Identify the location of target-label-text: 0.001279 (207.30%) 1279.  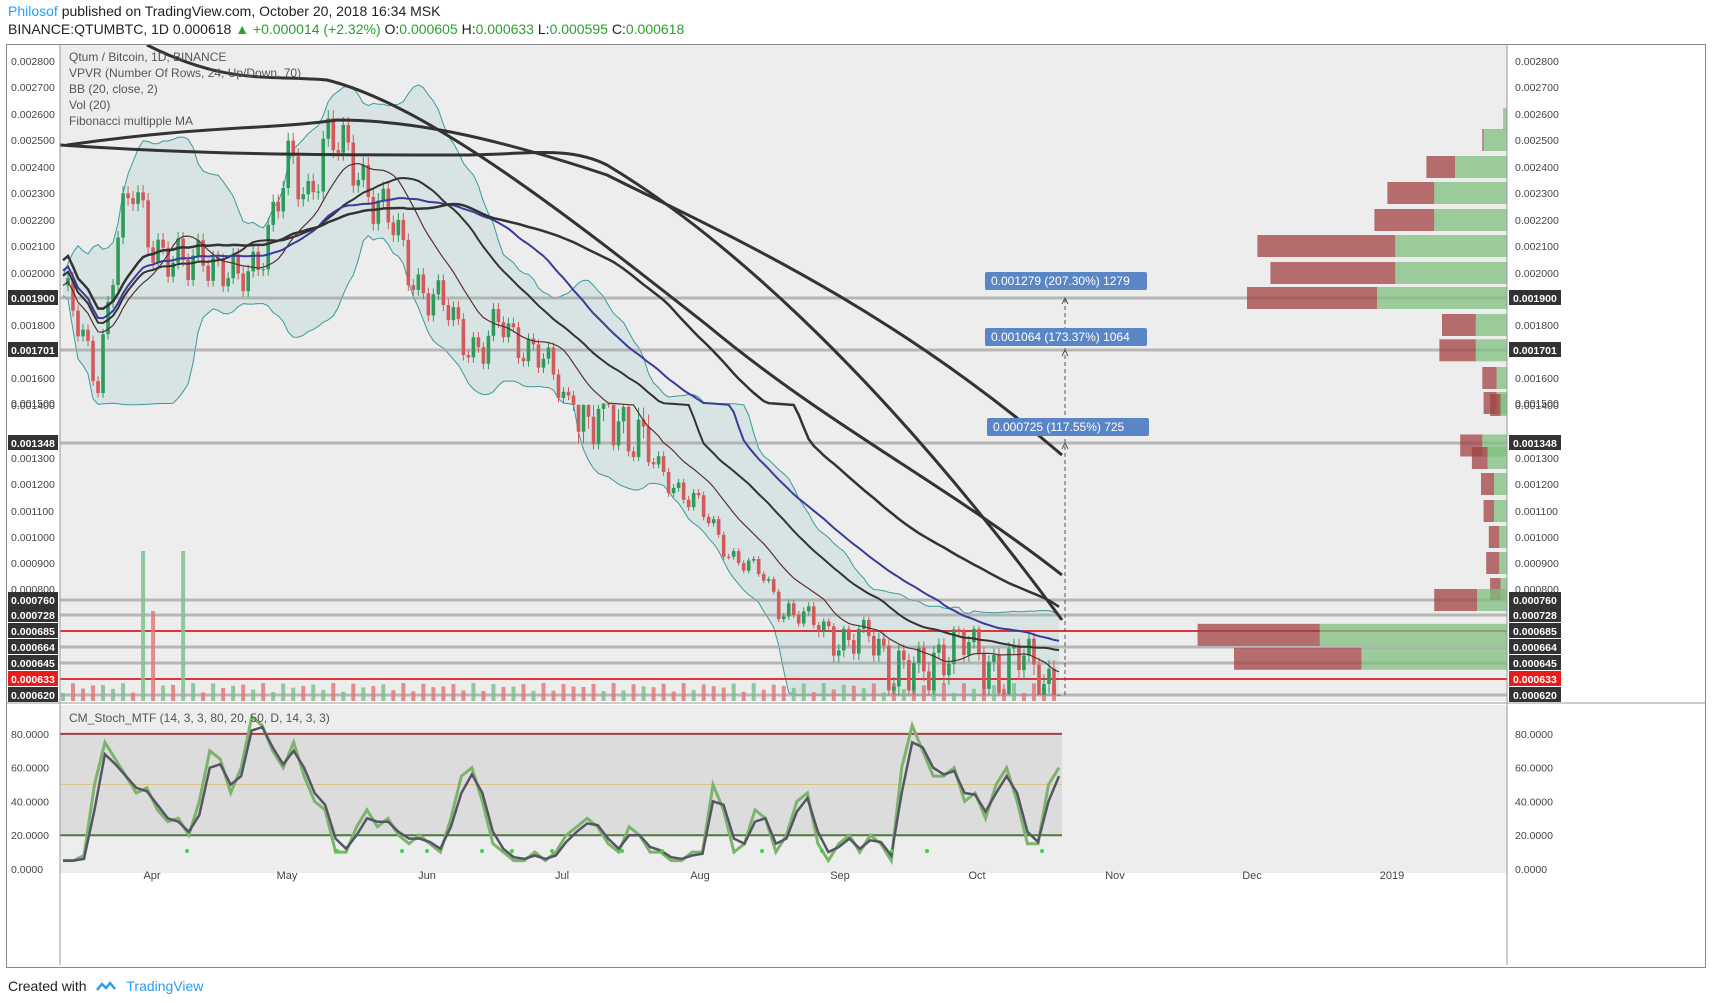
(1060, 281).